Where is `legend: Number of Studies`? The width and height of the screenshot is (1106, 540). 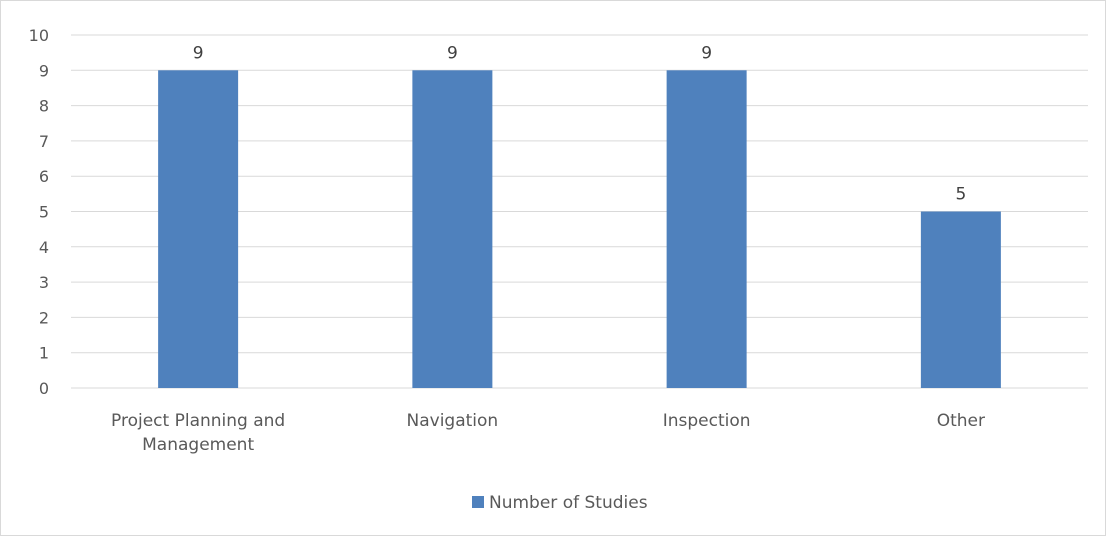 legend: Number of Studies is located at coordinates (560, 503).